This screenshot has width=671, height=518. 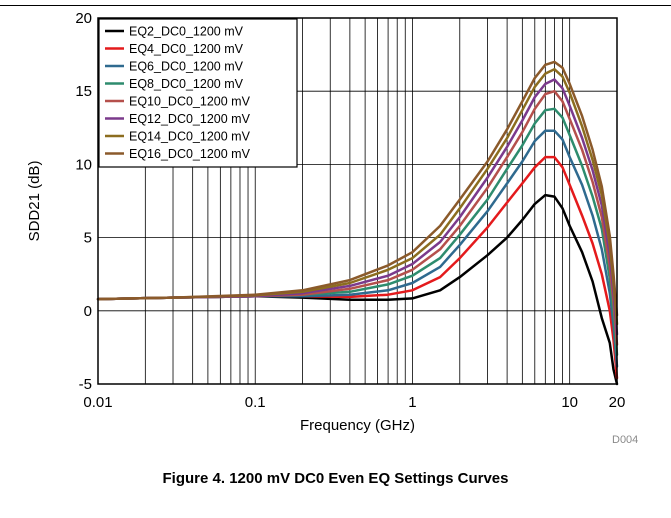 I want to click on legend-label: EQ12_DC0_1200 mV, so click(x=190, y=119).